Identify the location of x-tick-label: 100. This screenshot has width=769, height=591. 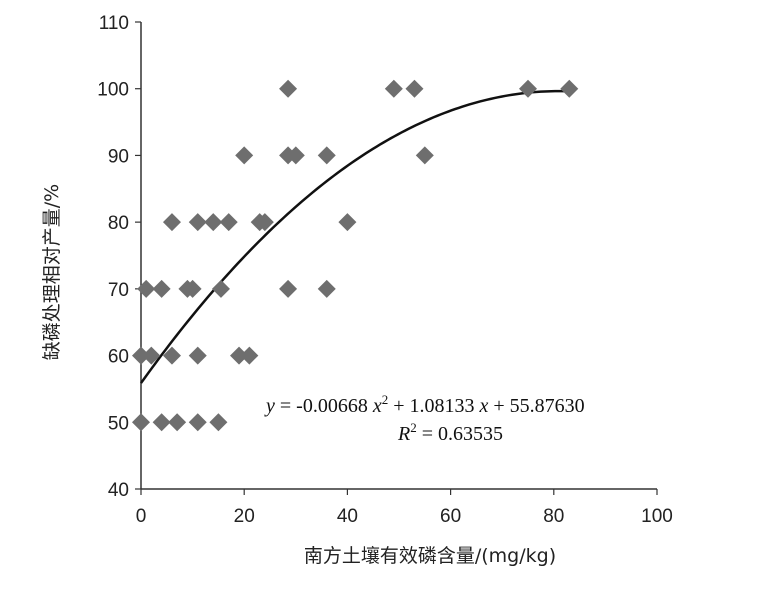
(657, 516).